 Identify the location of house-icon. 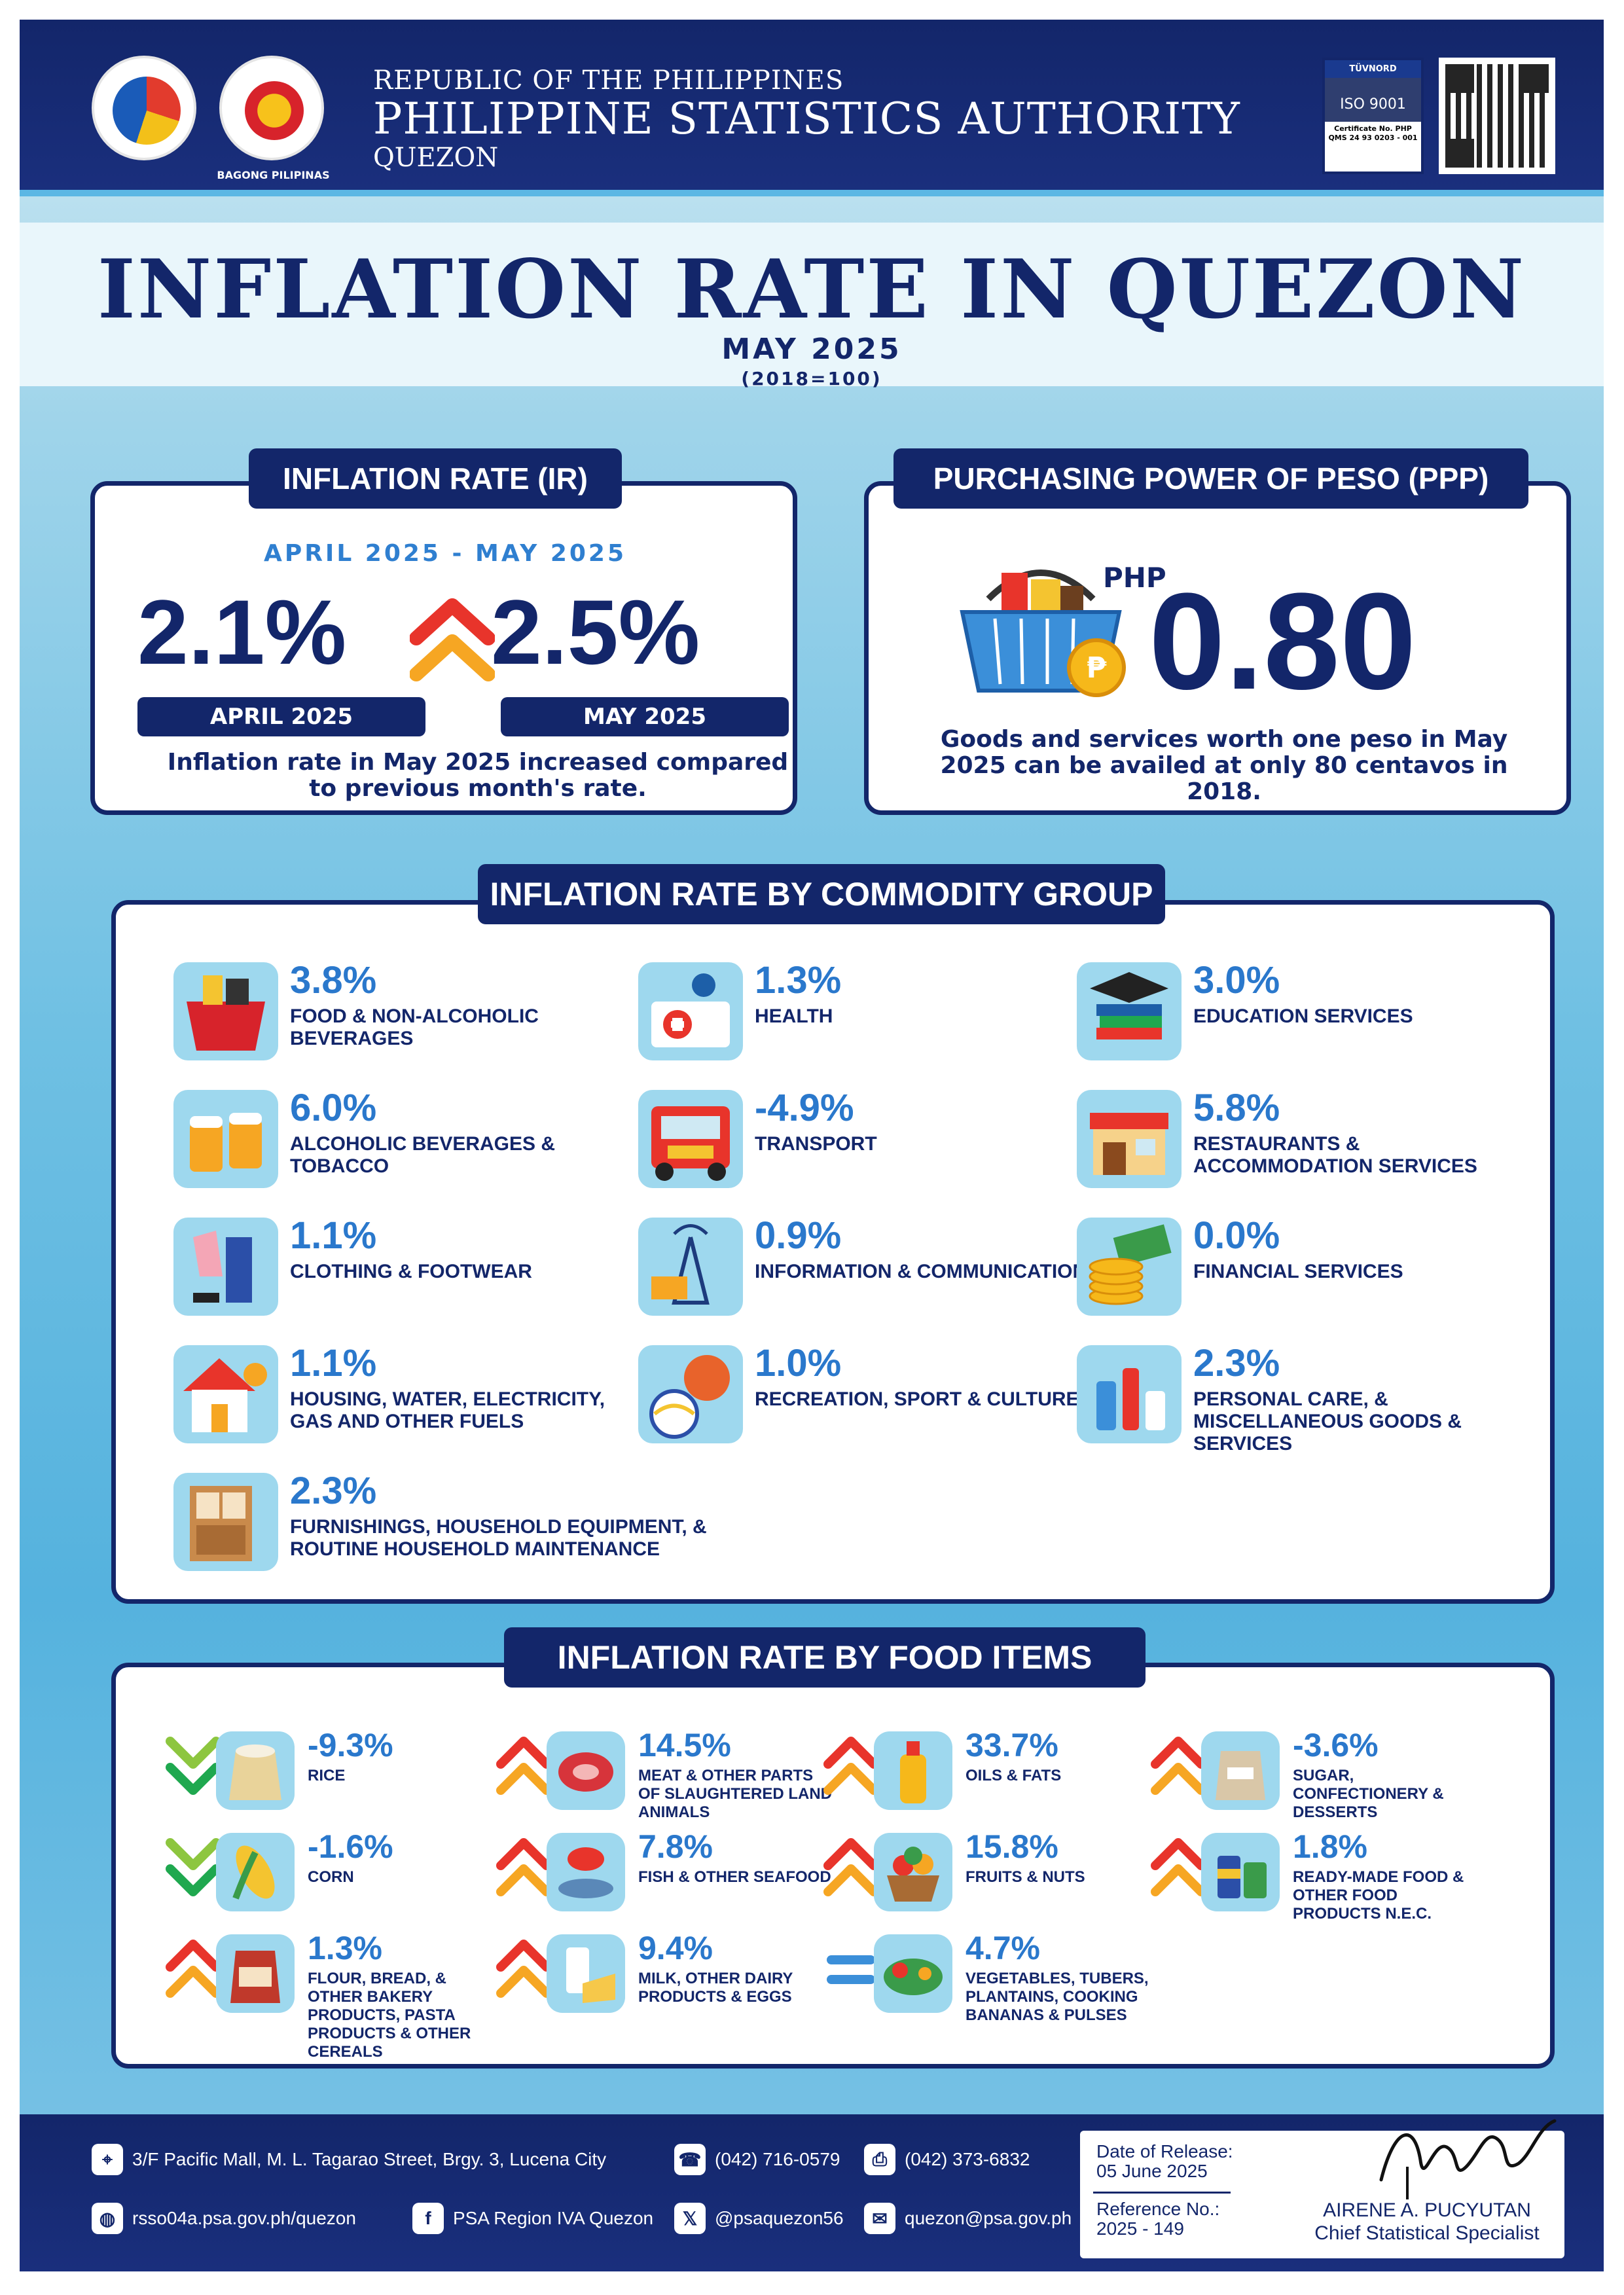
(225, 1394).